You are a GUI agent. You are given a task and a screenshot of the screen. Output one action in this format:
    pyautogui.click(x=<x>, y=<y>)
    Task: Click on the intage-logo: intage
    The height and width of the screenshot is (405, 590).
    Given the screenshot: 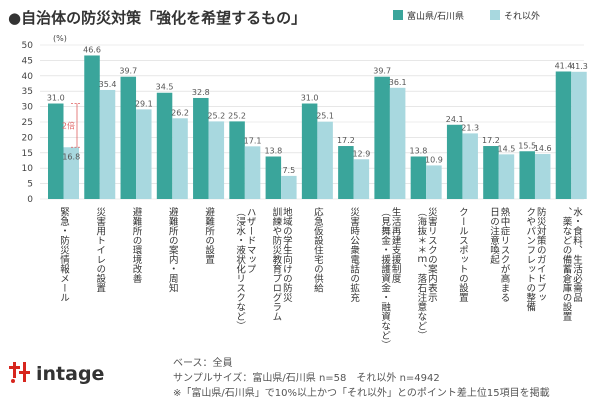 What is the action you would take?
    pyautogui.click(x=56, y=373)
    